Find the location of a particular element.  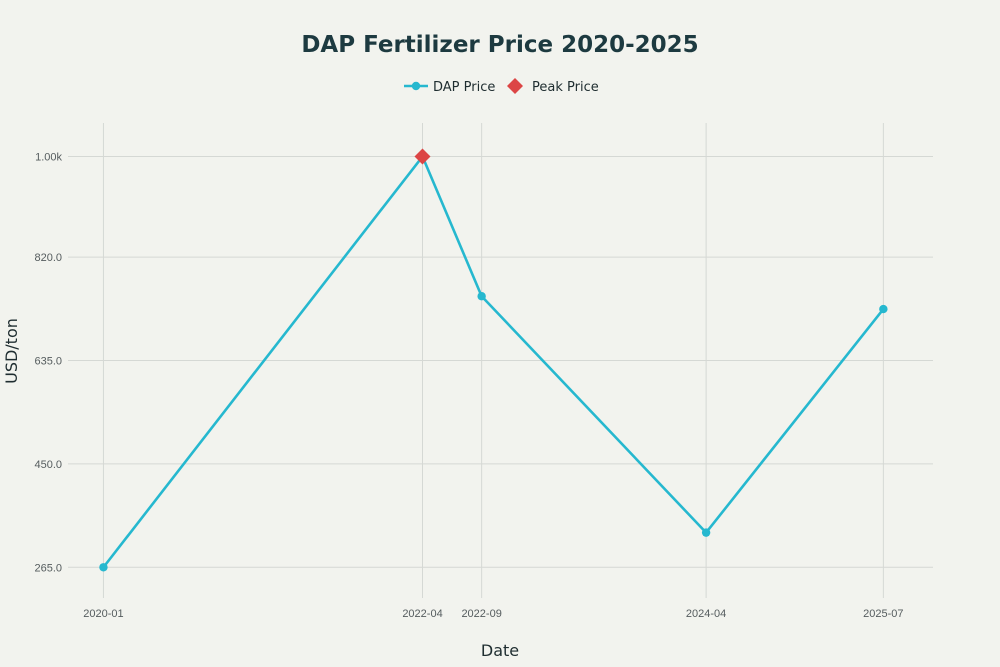

legend-label: DAP Price is located at coordinates (464, 87).